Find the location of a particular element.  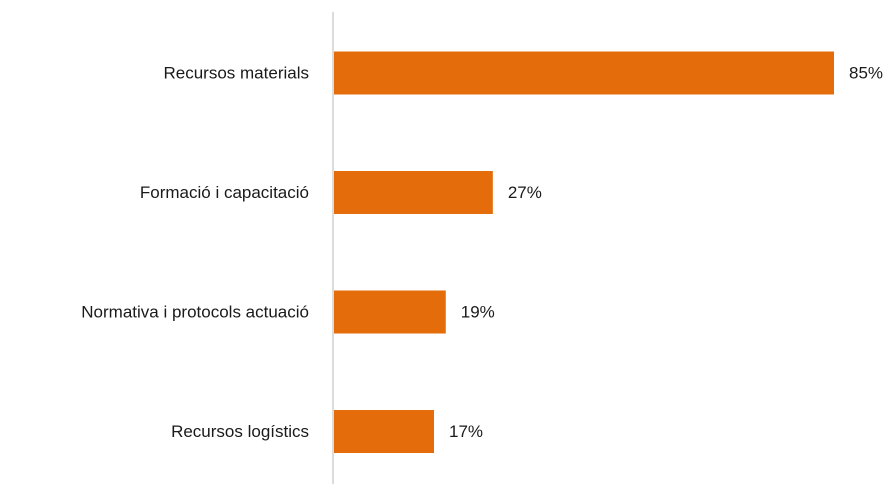

value-label-2: 19% is located at coordinates (478, 312).